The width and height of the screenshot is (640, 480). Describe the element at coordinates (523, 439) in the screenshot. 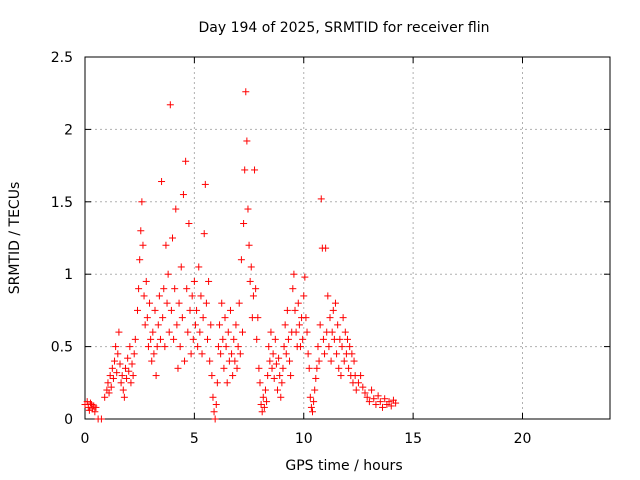

I see `x-tick-label: 20` at that location.